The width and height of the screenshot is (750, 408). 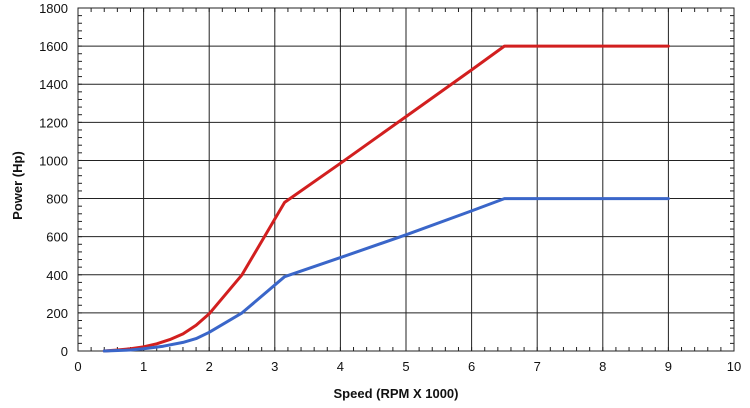 What do you see at coordinates (53, 46) in the screenshot?
I see `y-tick-label: 1600` at bounding box center [53, 46].